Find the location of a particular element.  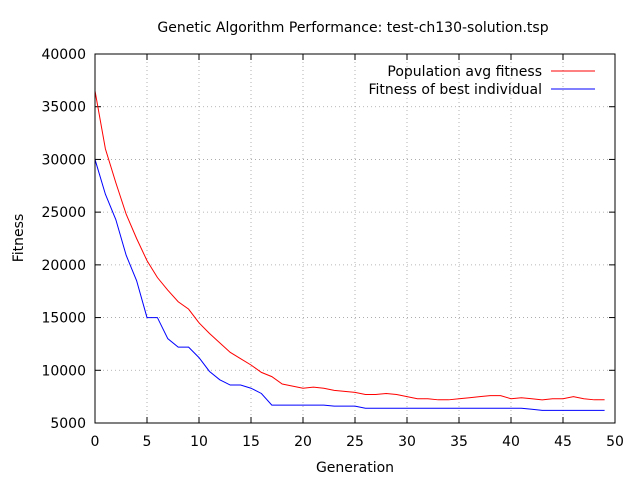

x-tick-label: 50 is located at coordinates (615, 442).